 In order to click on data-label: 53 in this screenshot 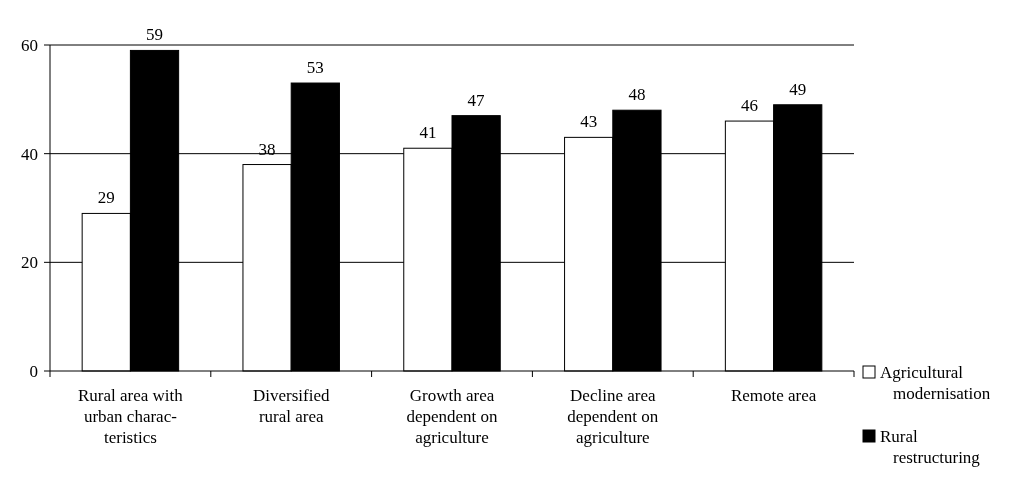, I will do `click(315, 68)`.